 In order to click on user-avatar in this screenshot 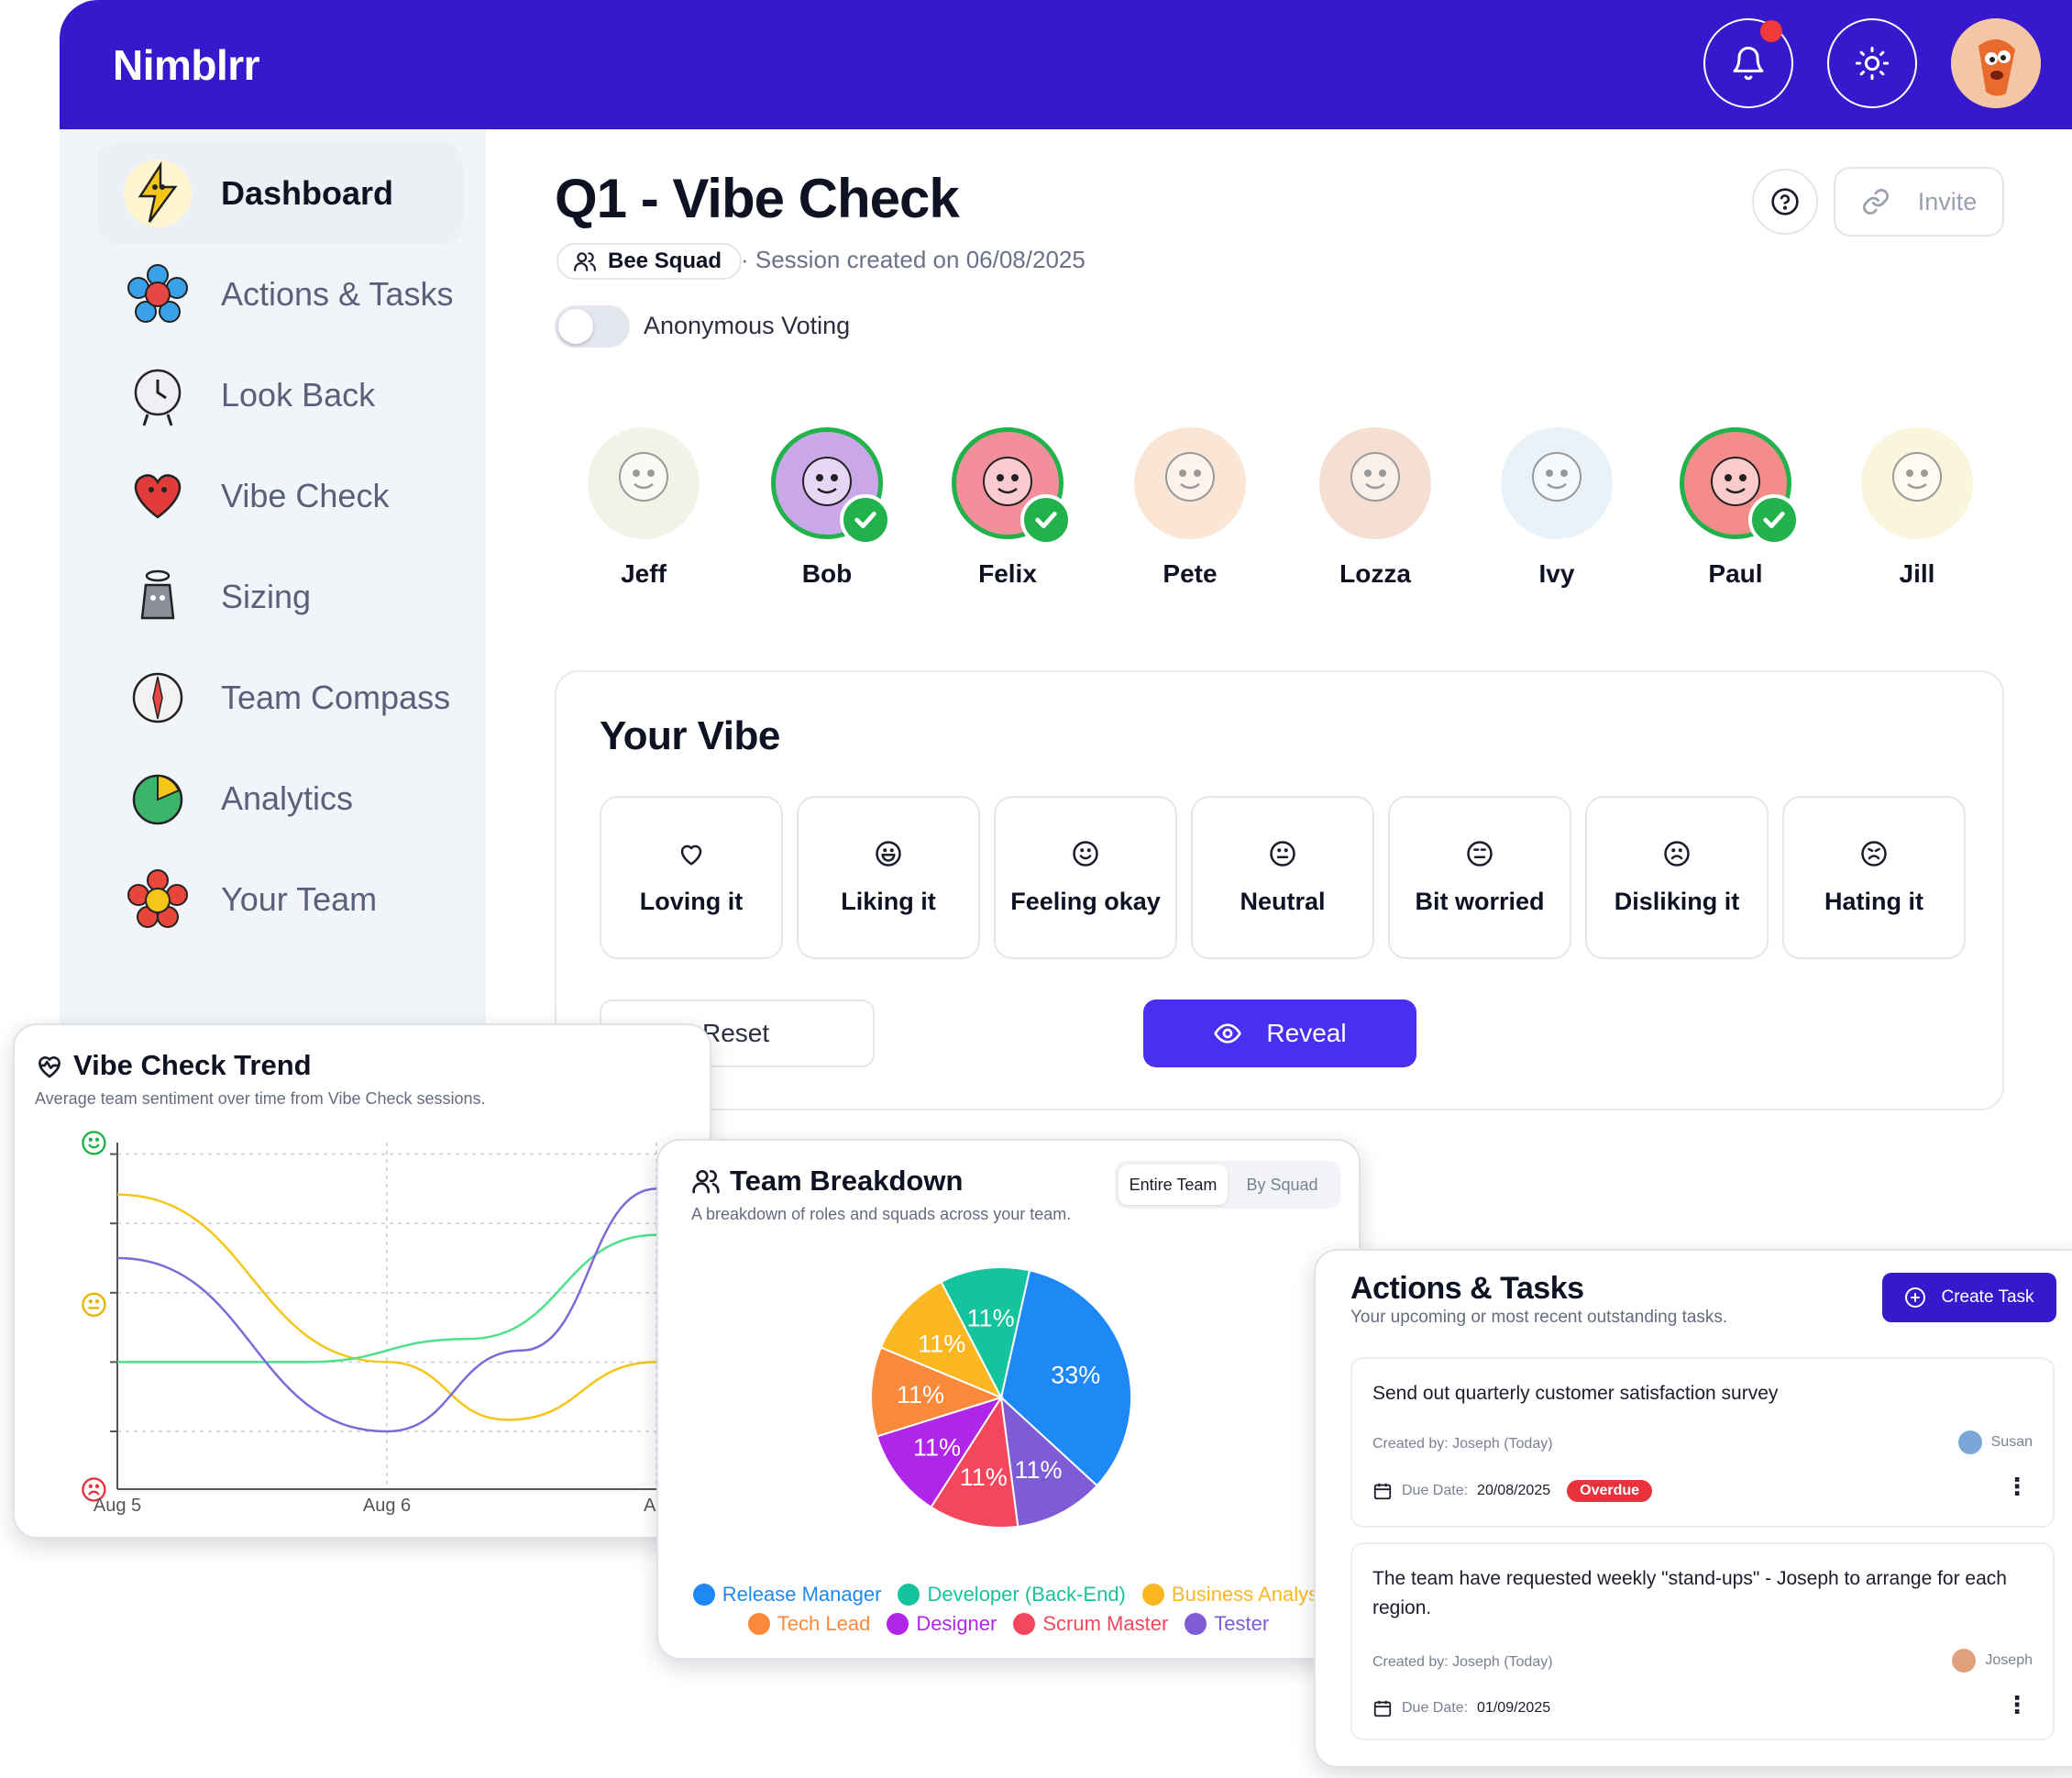, I will do `click(1996, 63)`.